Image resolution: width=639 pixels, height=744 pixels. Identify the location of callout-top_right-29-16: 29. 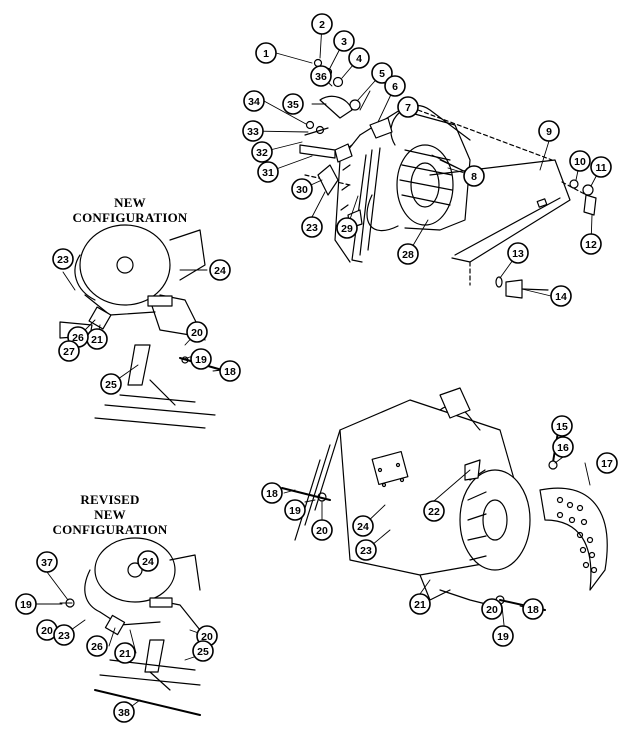
(347, 228).